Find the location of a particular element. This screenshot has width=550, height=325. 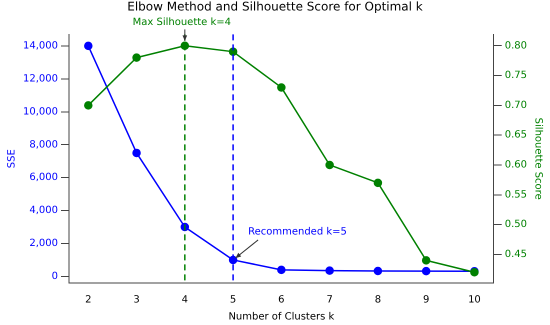

y-tick-label: 2,000 is located at coordinates (43, 244).